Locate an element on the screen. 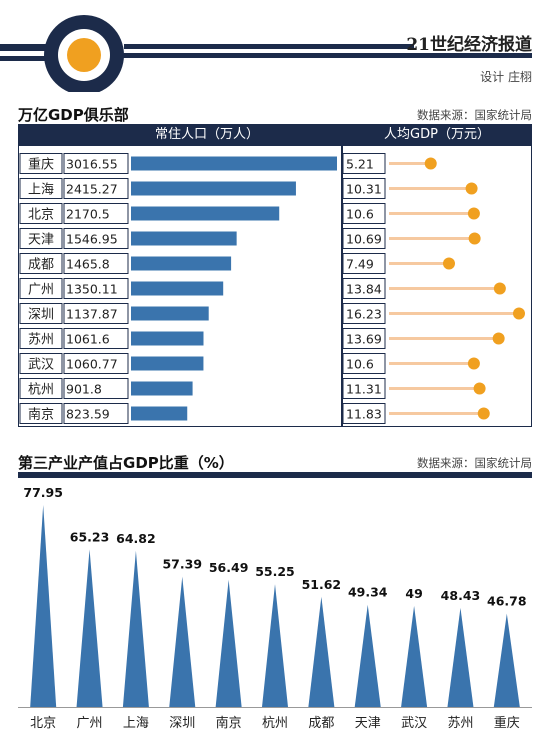 This screenshot has height=755, width=550. table-source: 数据来源：国家统计局 is located at coordinates (474, 115).